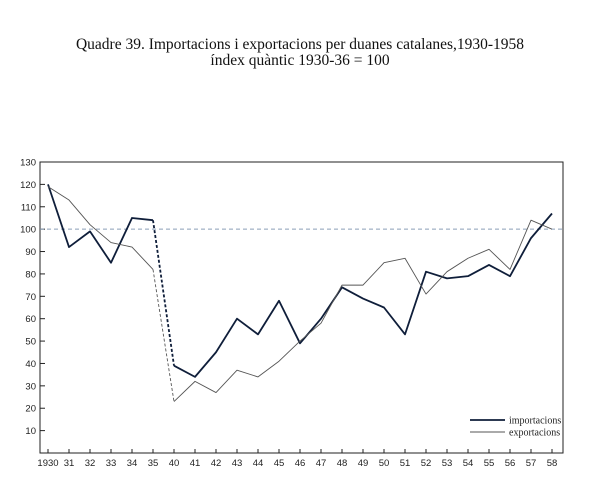  What do you see at coordinates (30, 319) in the screenshot?
I see `y-tick-label: 60` at bounding box center [30, 319].